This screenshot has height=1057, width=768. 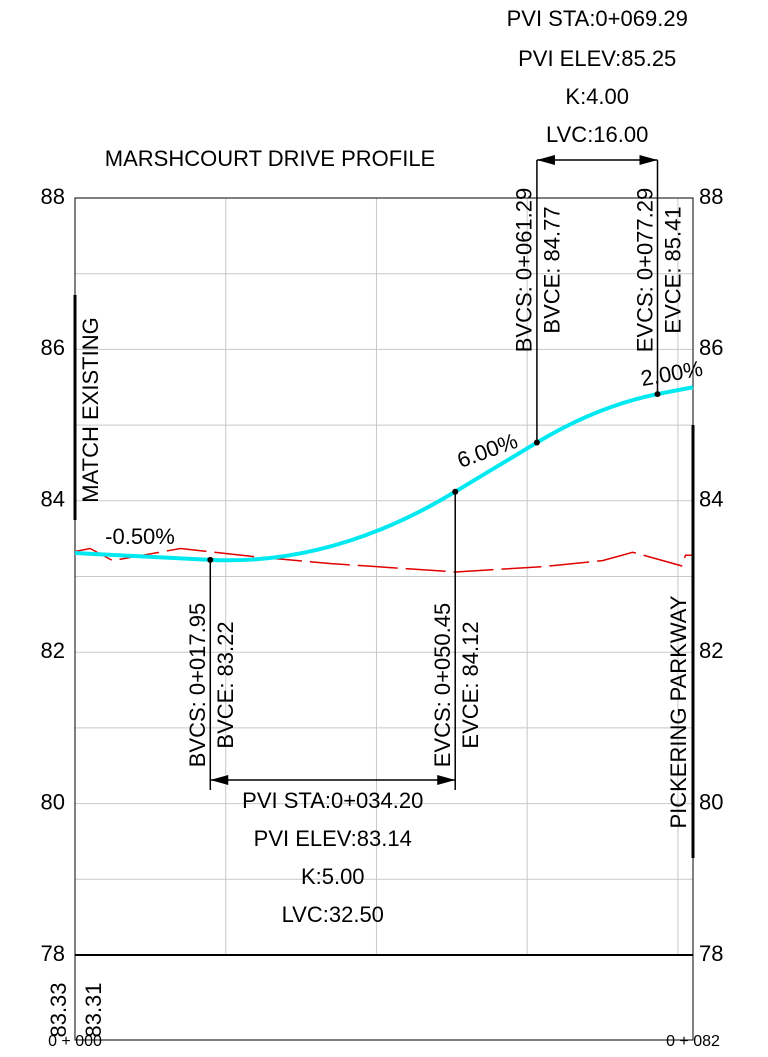 I want to click on y-tick-label: 82, so click(x=53, y=650).